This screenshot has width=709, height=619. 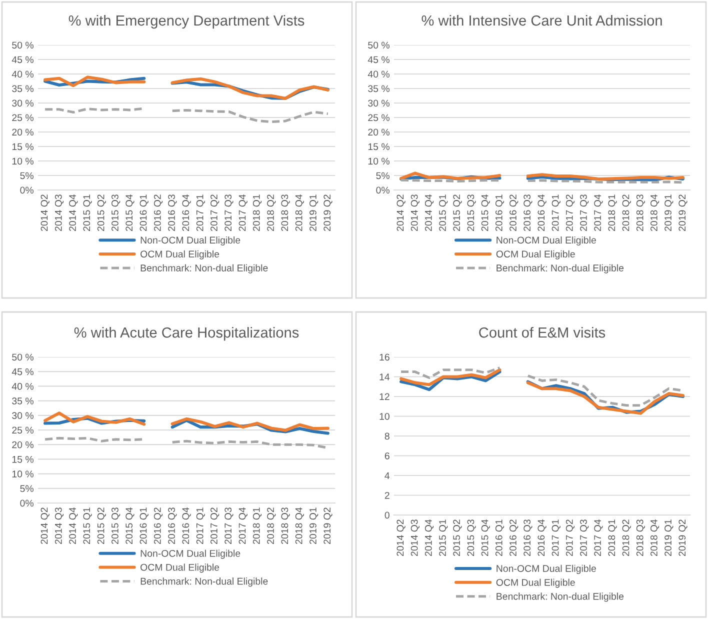 What do you see at coordinates (27, 503) in the screenshot?
I see `y-tick-label: 0%` at bounding box center [27, 503].